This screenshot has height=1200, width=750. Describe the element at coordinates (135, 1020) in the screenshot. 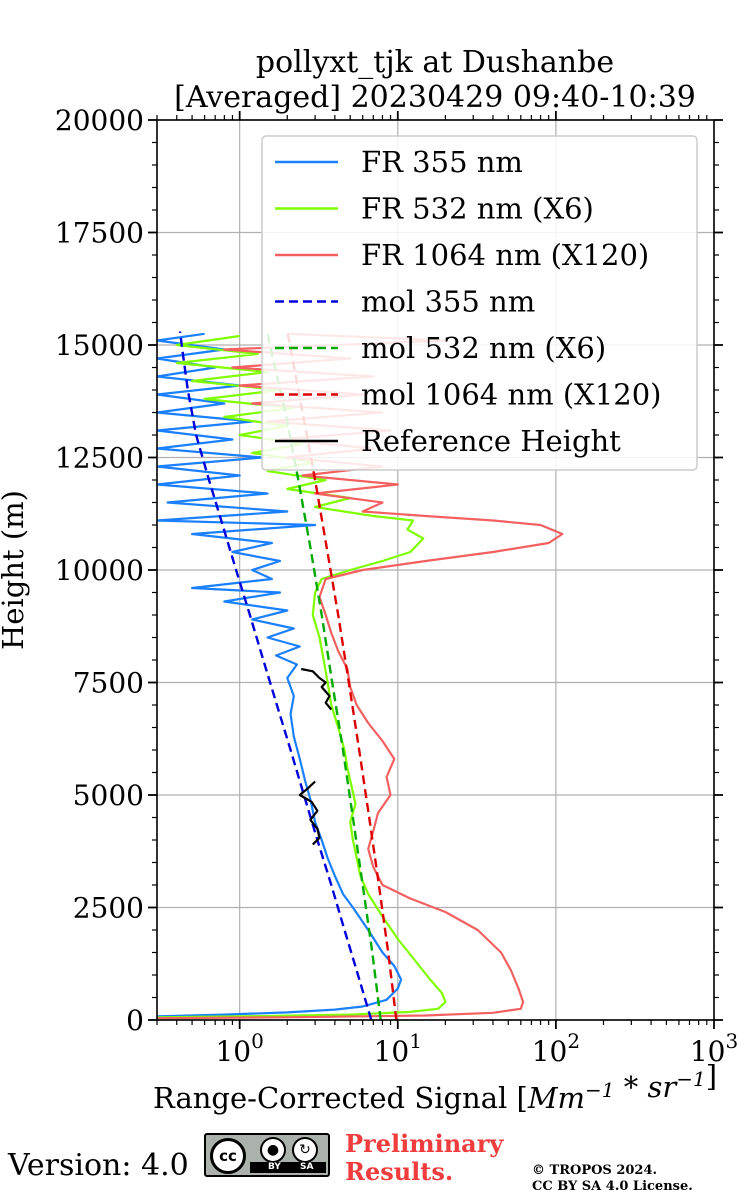

I see `y-tick-label: 0` at that location.